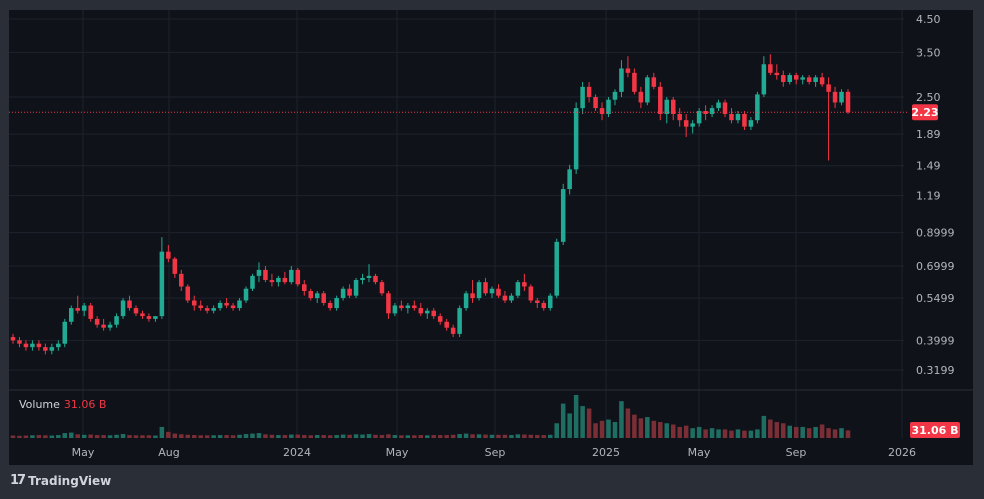 The image size is (984, 499). What do you see at coordinates (928, 19) in the screenshot?
I see `y-tick-label: 4.50` at bounding box center [928, 19].